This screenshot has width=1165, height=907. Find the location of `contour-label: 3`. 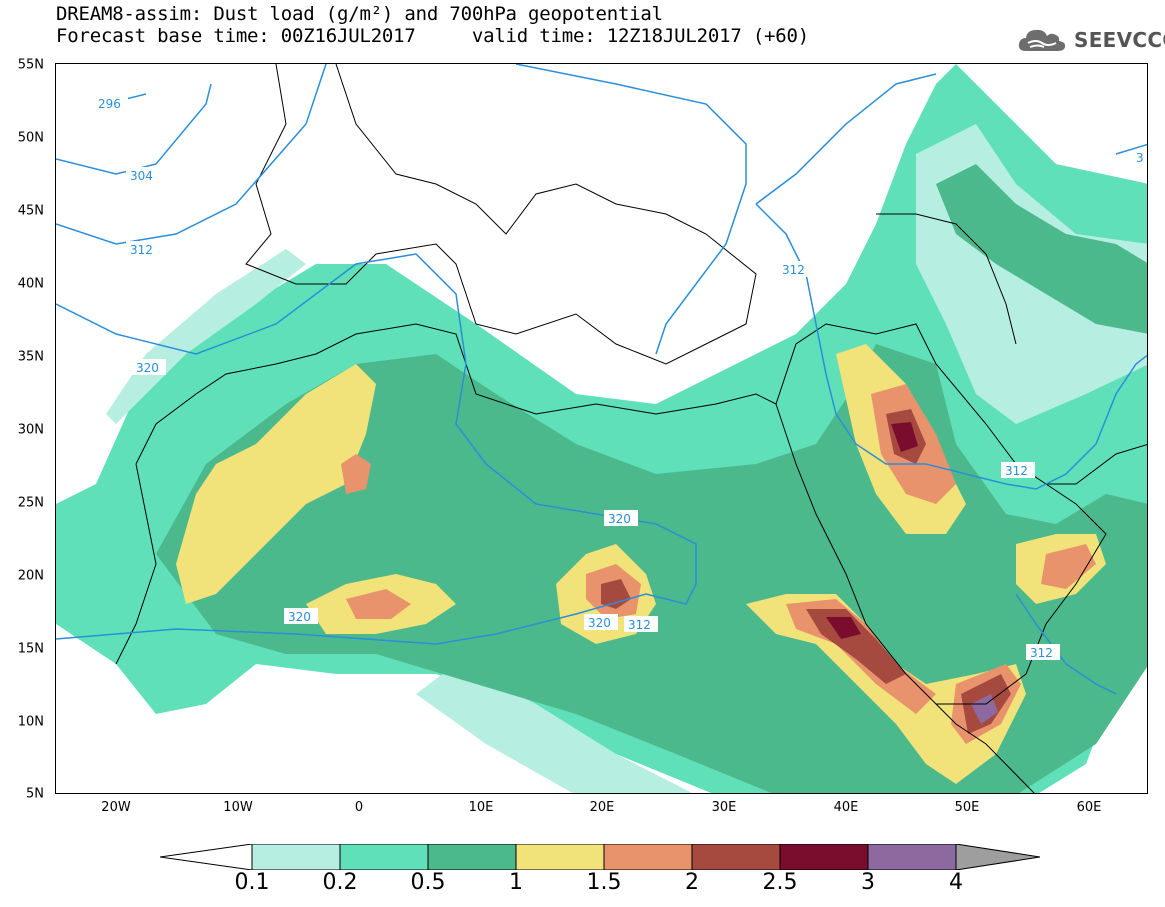

contour-label: 3 is located at coordinates (1140, 158).